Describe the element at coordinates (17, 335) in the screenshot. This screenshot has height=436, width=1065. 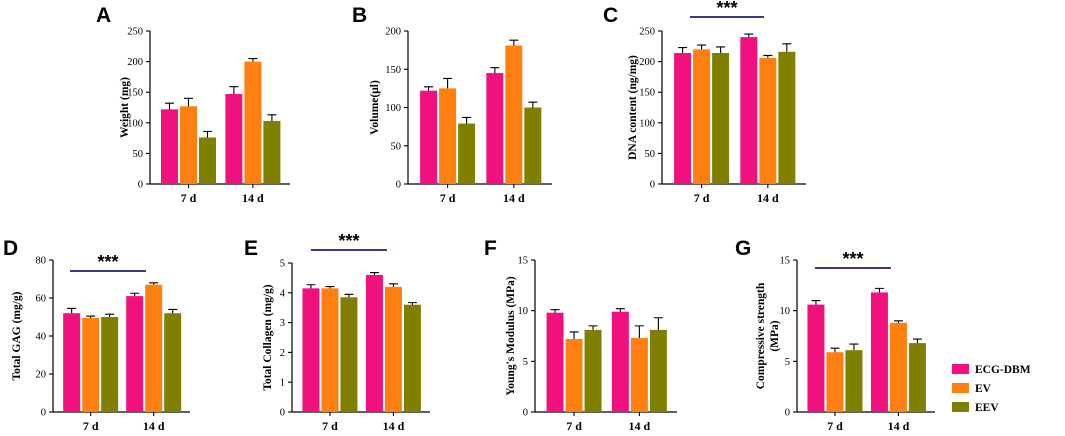
I see `y-axis-title: Total GAG (mg/g)` at that location.